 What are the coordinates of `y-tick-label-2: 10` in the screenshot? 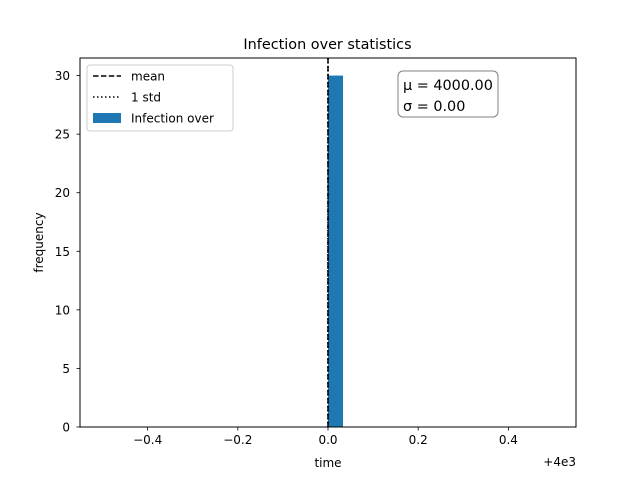 It's located at (62, 310).